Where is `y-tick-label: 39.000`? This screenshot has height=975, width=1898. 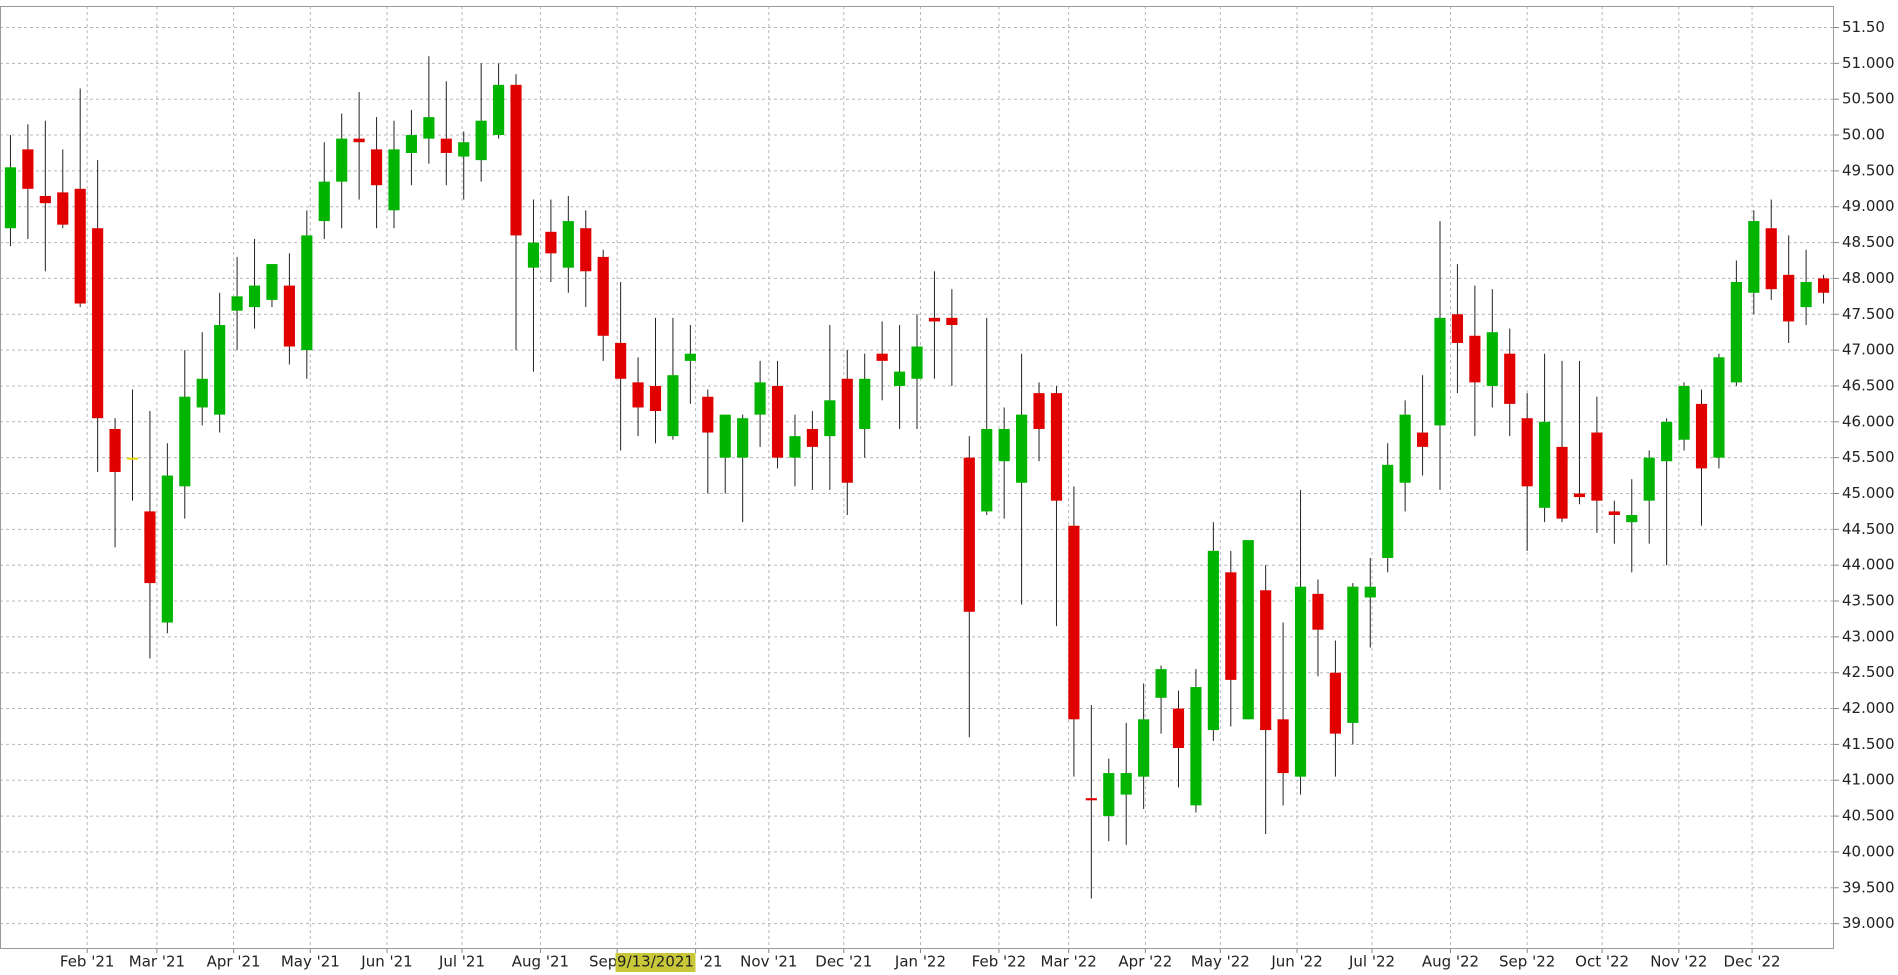
y-tick-label: 39.000 is located at coordinates (1868, 923).